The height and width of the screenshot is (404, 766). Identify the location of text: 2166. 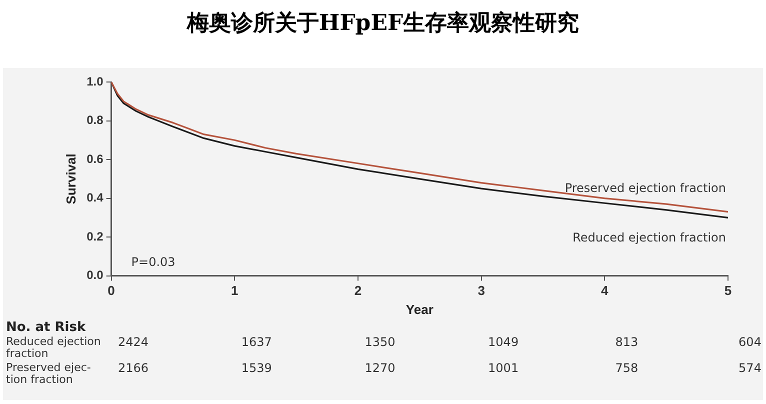
(133, 368).